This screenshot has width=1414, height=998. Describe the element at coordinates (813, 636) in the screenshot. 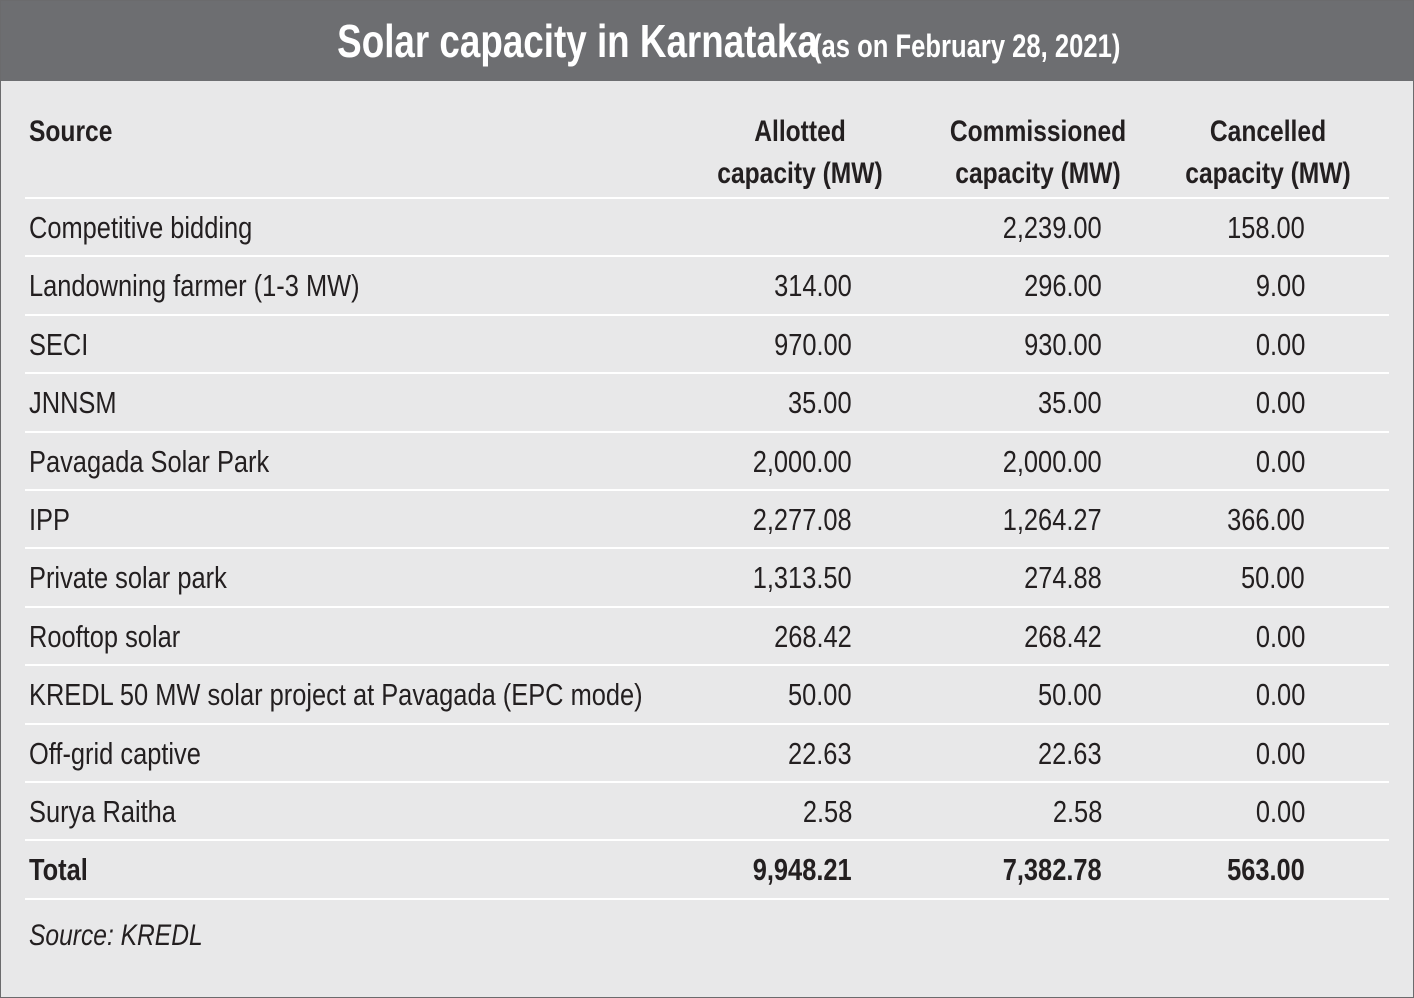

I see `cell-allotted: 268.42` at that location.